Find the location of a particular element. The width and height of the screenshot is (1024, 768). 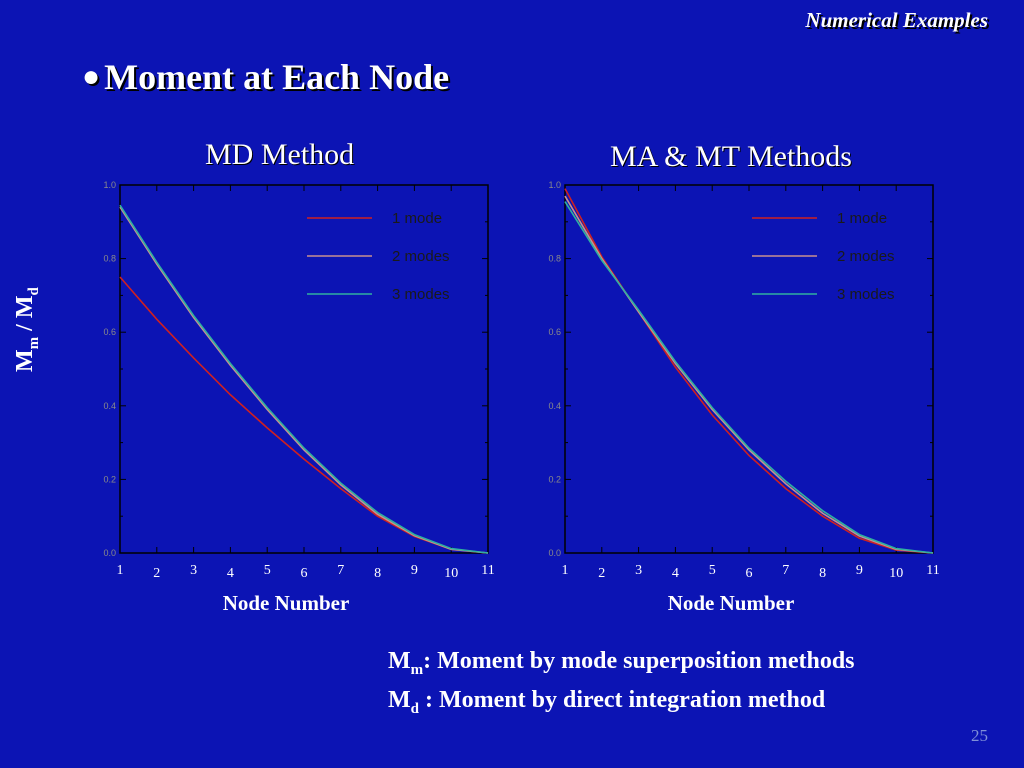

heading-text: Moment at Each Node is located at coordinates (277, 77).